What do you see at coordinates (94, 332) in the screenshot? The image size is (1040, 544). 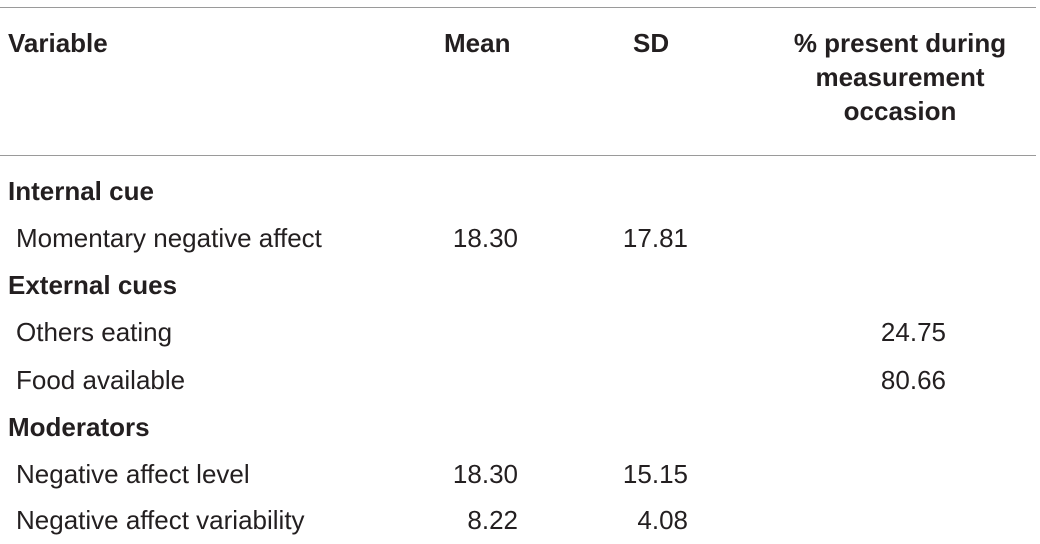 I see `row-label: Others eating` at bounding box center [94, 332].